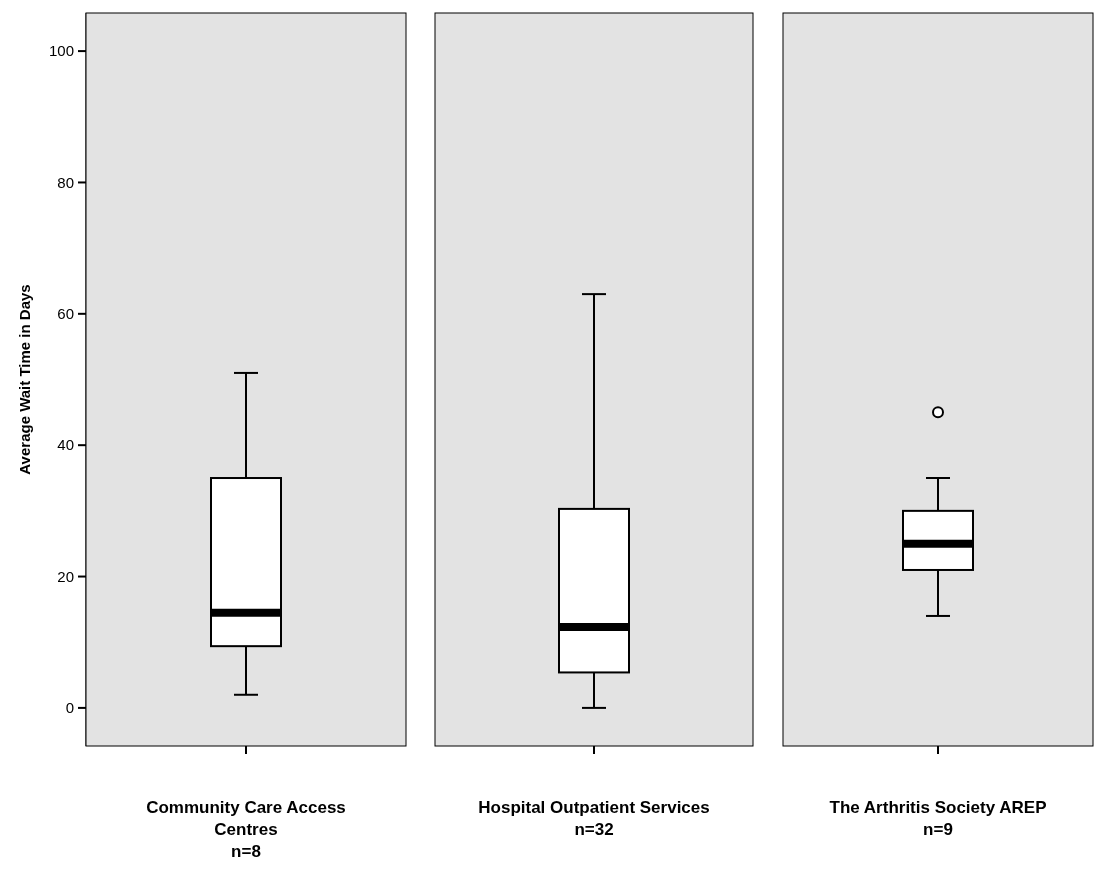 The width and height of the screenshot is (1098, 873). I want to click on x-tick-label: Hospital Outpatient Services n=32, so click(594, 818).